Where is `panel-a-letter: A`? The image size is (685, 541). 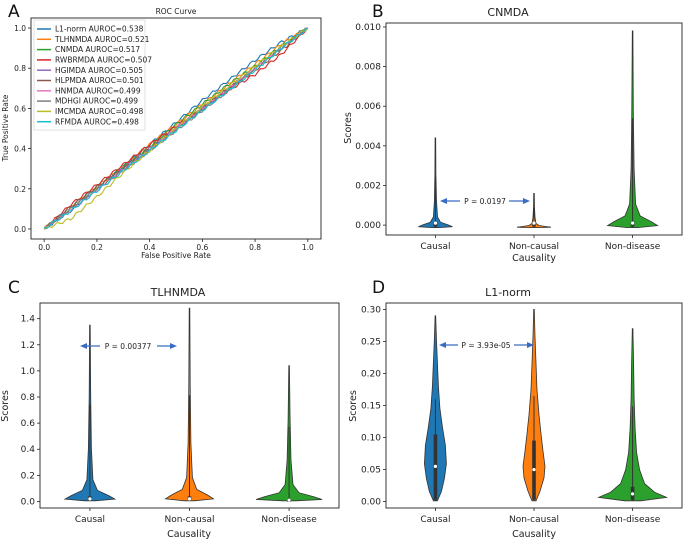 panel-a-letter: A is located at coordinates (14, 12).